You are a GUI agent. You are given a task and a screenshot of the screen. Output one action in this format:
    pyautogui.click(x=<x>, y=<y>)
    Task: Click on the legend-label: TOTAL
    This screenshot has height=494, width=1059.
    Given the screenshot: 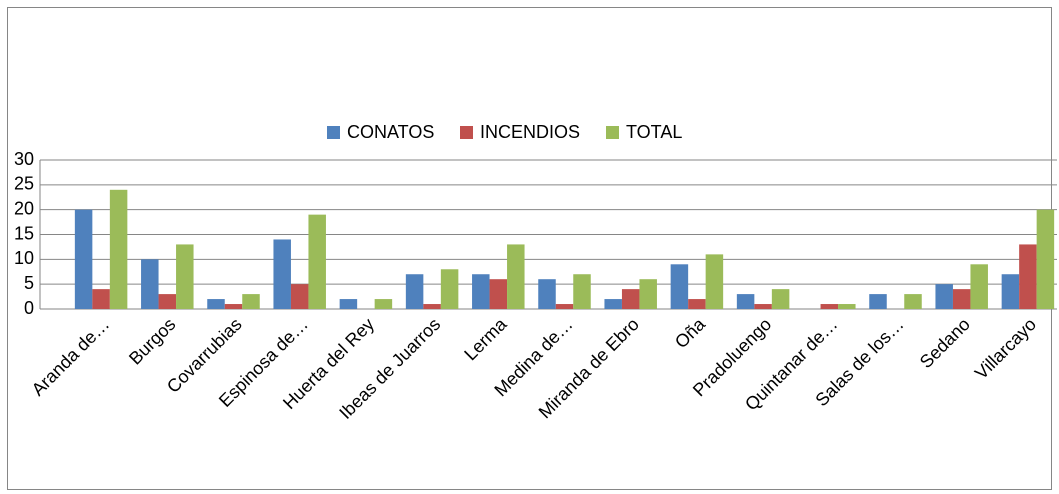 What is the action you would take?
    pyautogui.click(x=654, y=132)
    